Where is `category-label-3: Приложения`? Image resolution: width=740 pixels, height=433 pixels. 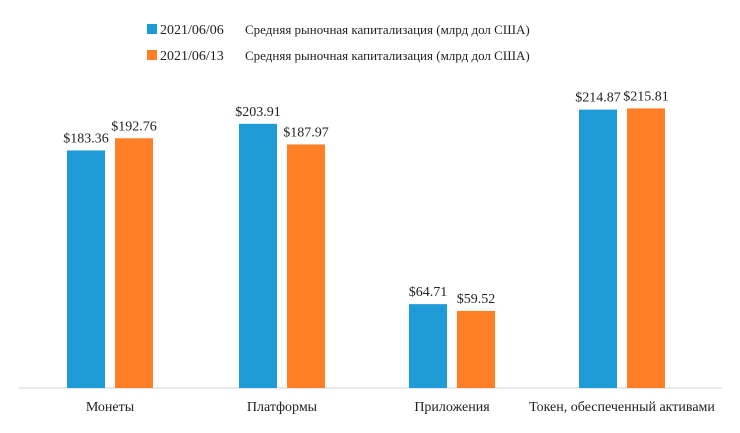 category-label-3: Приложения is located at coordinates (452, 407).